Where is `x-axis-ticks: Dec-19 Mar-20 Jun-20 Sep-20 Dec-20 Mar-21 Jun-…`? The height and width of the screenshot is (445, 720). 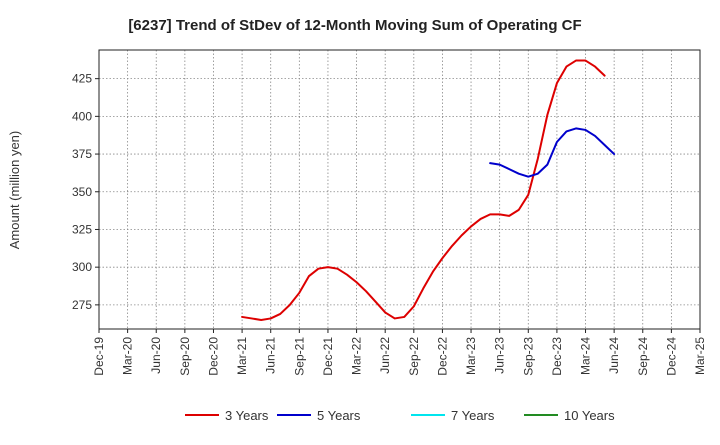
x-axis-ticks: Dec-19 Mar-20 Jun-20 Sep-20 Dec-20 Mar-21 Jun-… is located at coordinates (399, 352).